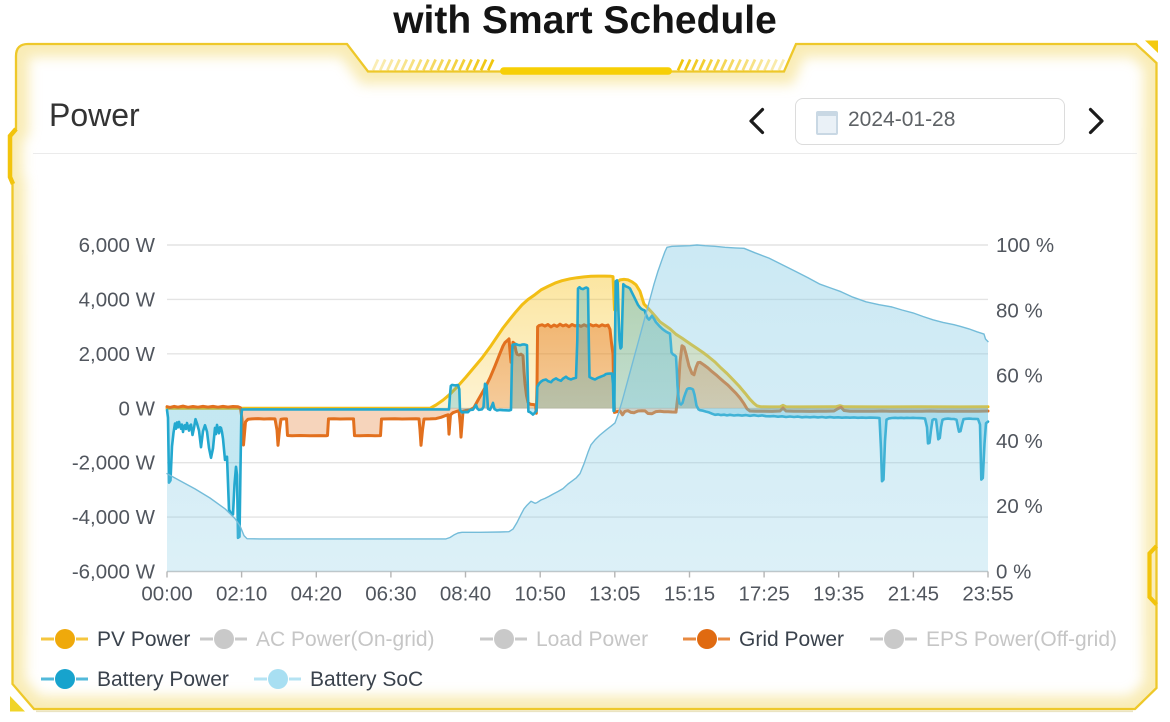 This screenshot has height=722, width=1170. I want to click on svg-text: -4,000 W, so click(114, 517).